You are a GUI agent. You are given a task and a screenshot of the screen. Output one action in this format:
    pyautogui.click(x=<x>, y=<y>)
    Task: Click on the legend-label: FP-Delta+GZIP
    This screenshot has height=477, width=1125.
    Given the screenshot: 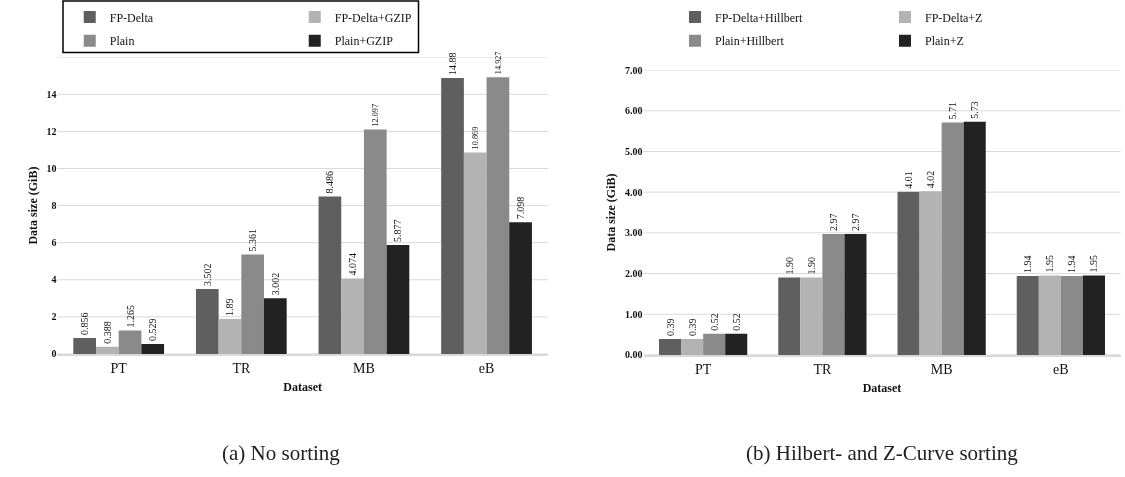 What is the action you would take?
    pyautogui.click(x=373, y=17)
    